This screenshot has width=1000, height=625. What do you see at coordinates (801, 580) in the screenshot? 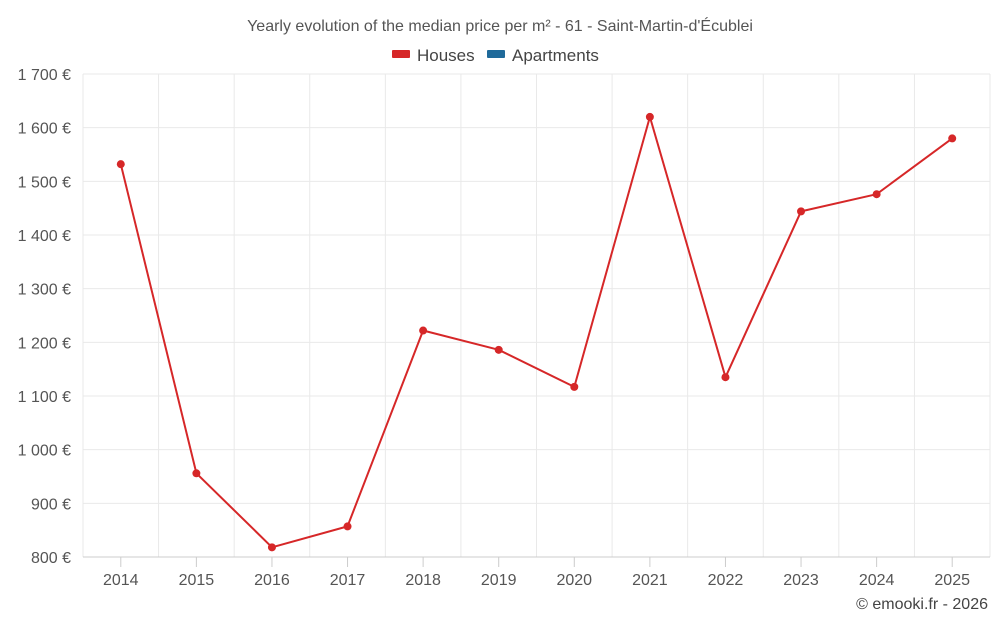
I see `x-tick-label: 2023` at bounding box center [801, 580].